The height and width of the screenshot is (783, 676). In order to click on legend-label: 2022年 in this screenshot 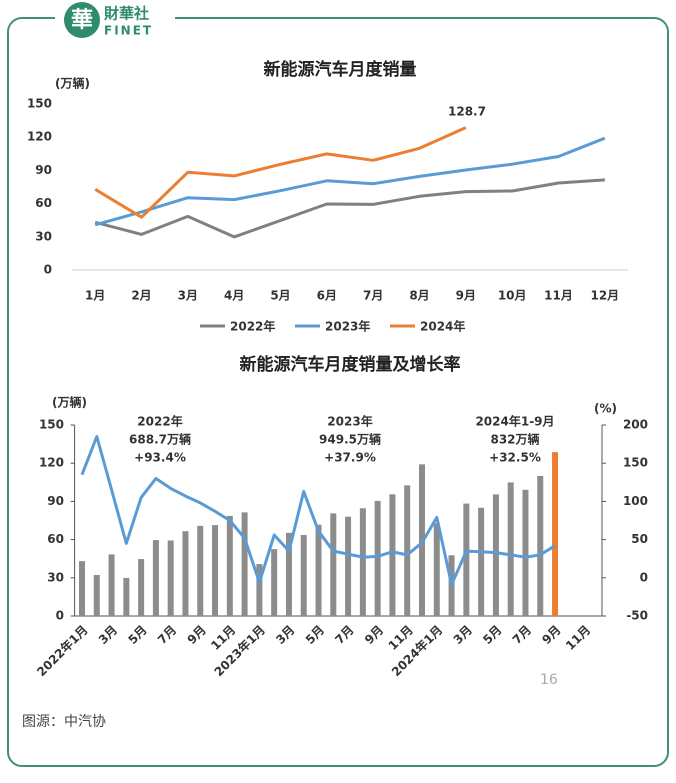, I will do `click(252, 326)`.